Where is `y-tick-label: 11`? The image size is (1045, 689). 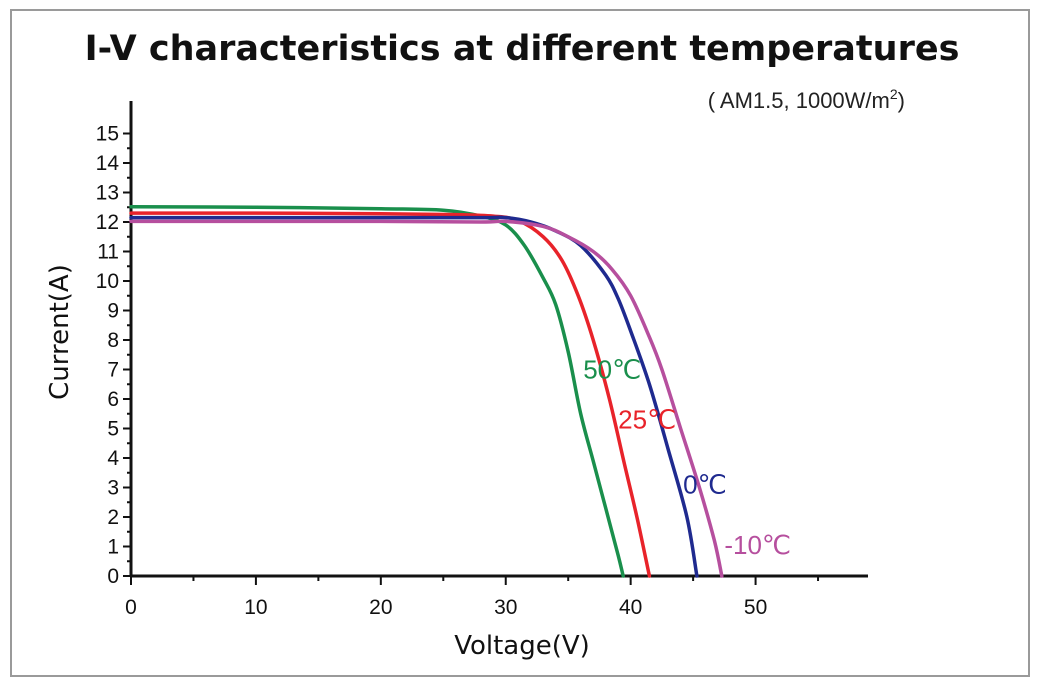 y-tick-label: 11 is located at coordinates (108, 252).